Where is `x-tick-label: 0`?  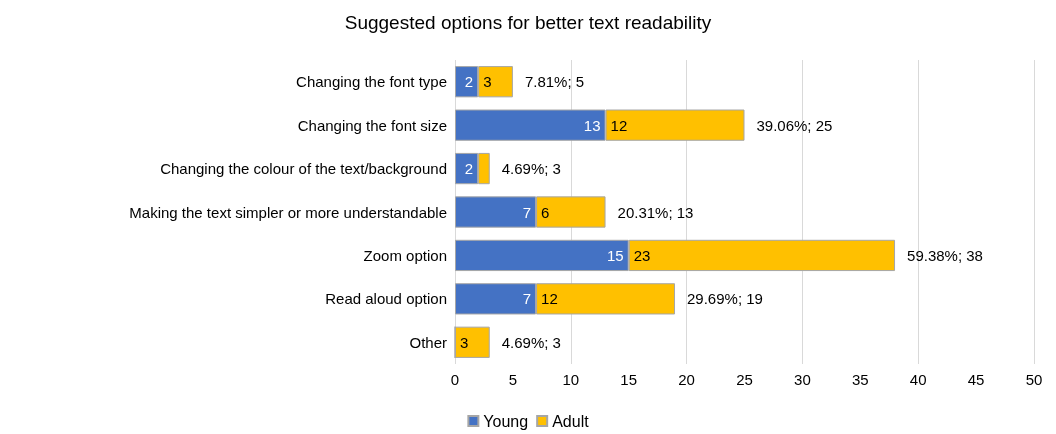
x-tick-label: 0 is located at coordinates (455, 379).